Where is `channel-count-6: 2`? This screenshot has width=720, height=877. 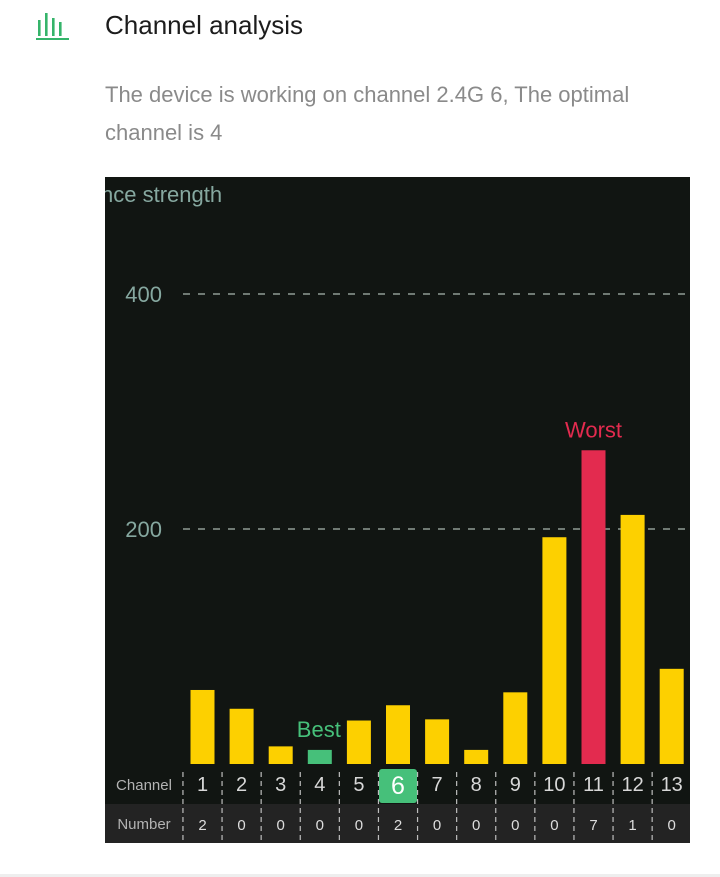
channel-count-6: 2 is located at coordinates (398, 825).